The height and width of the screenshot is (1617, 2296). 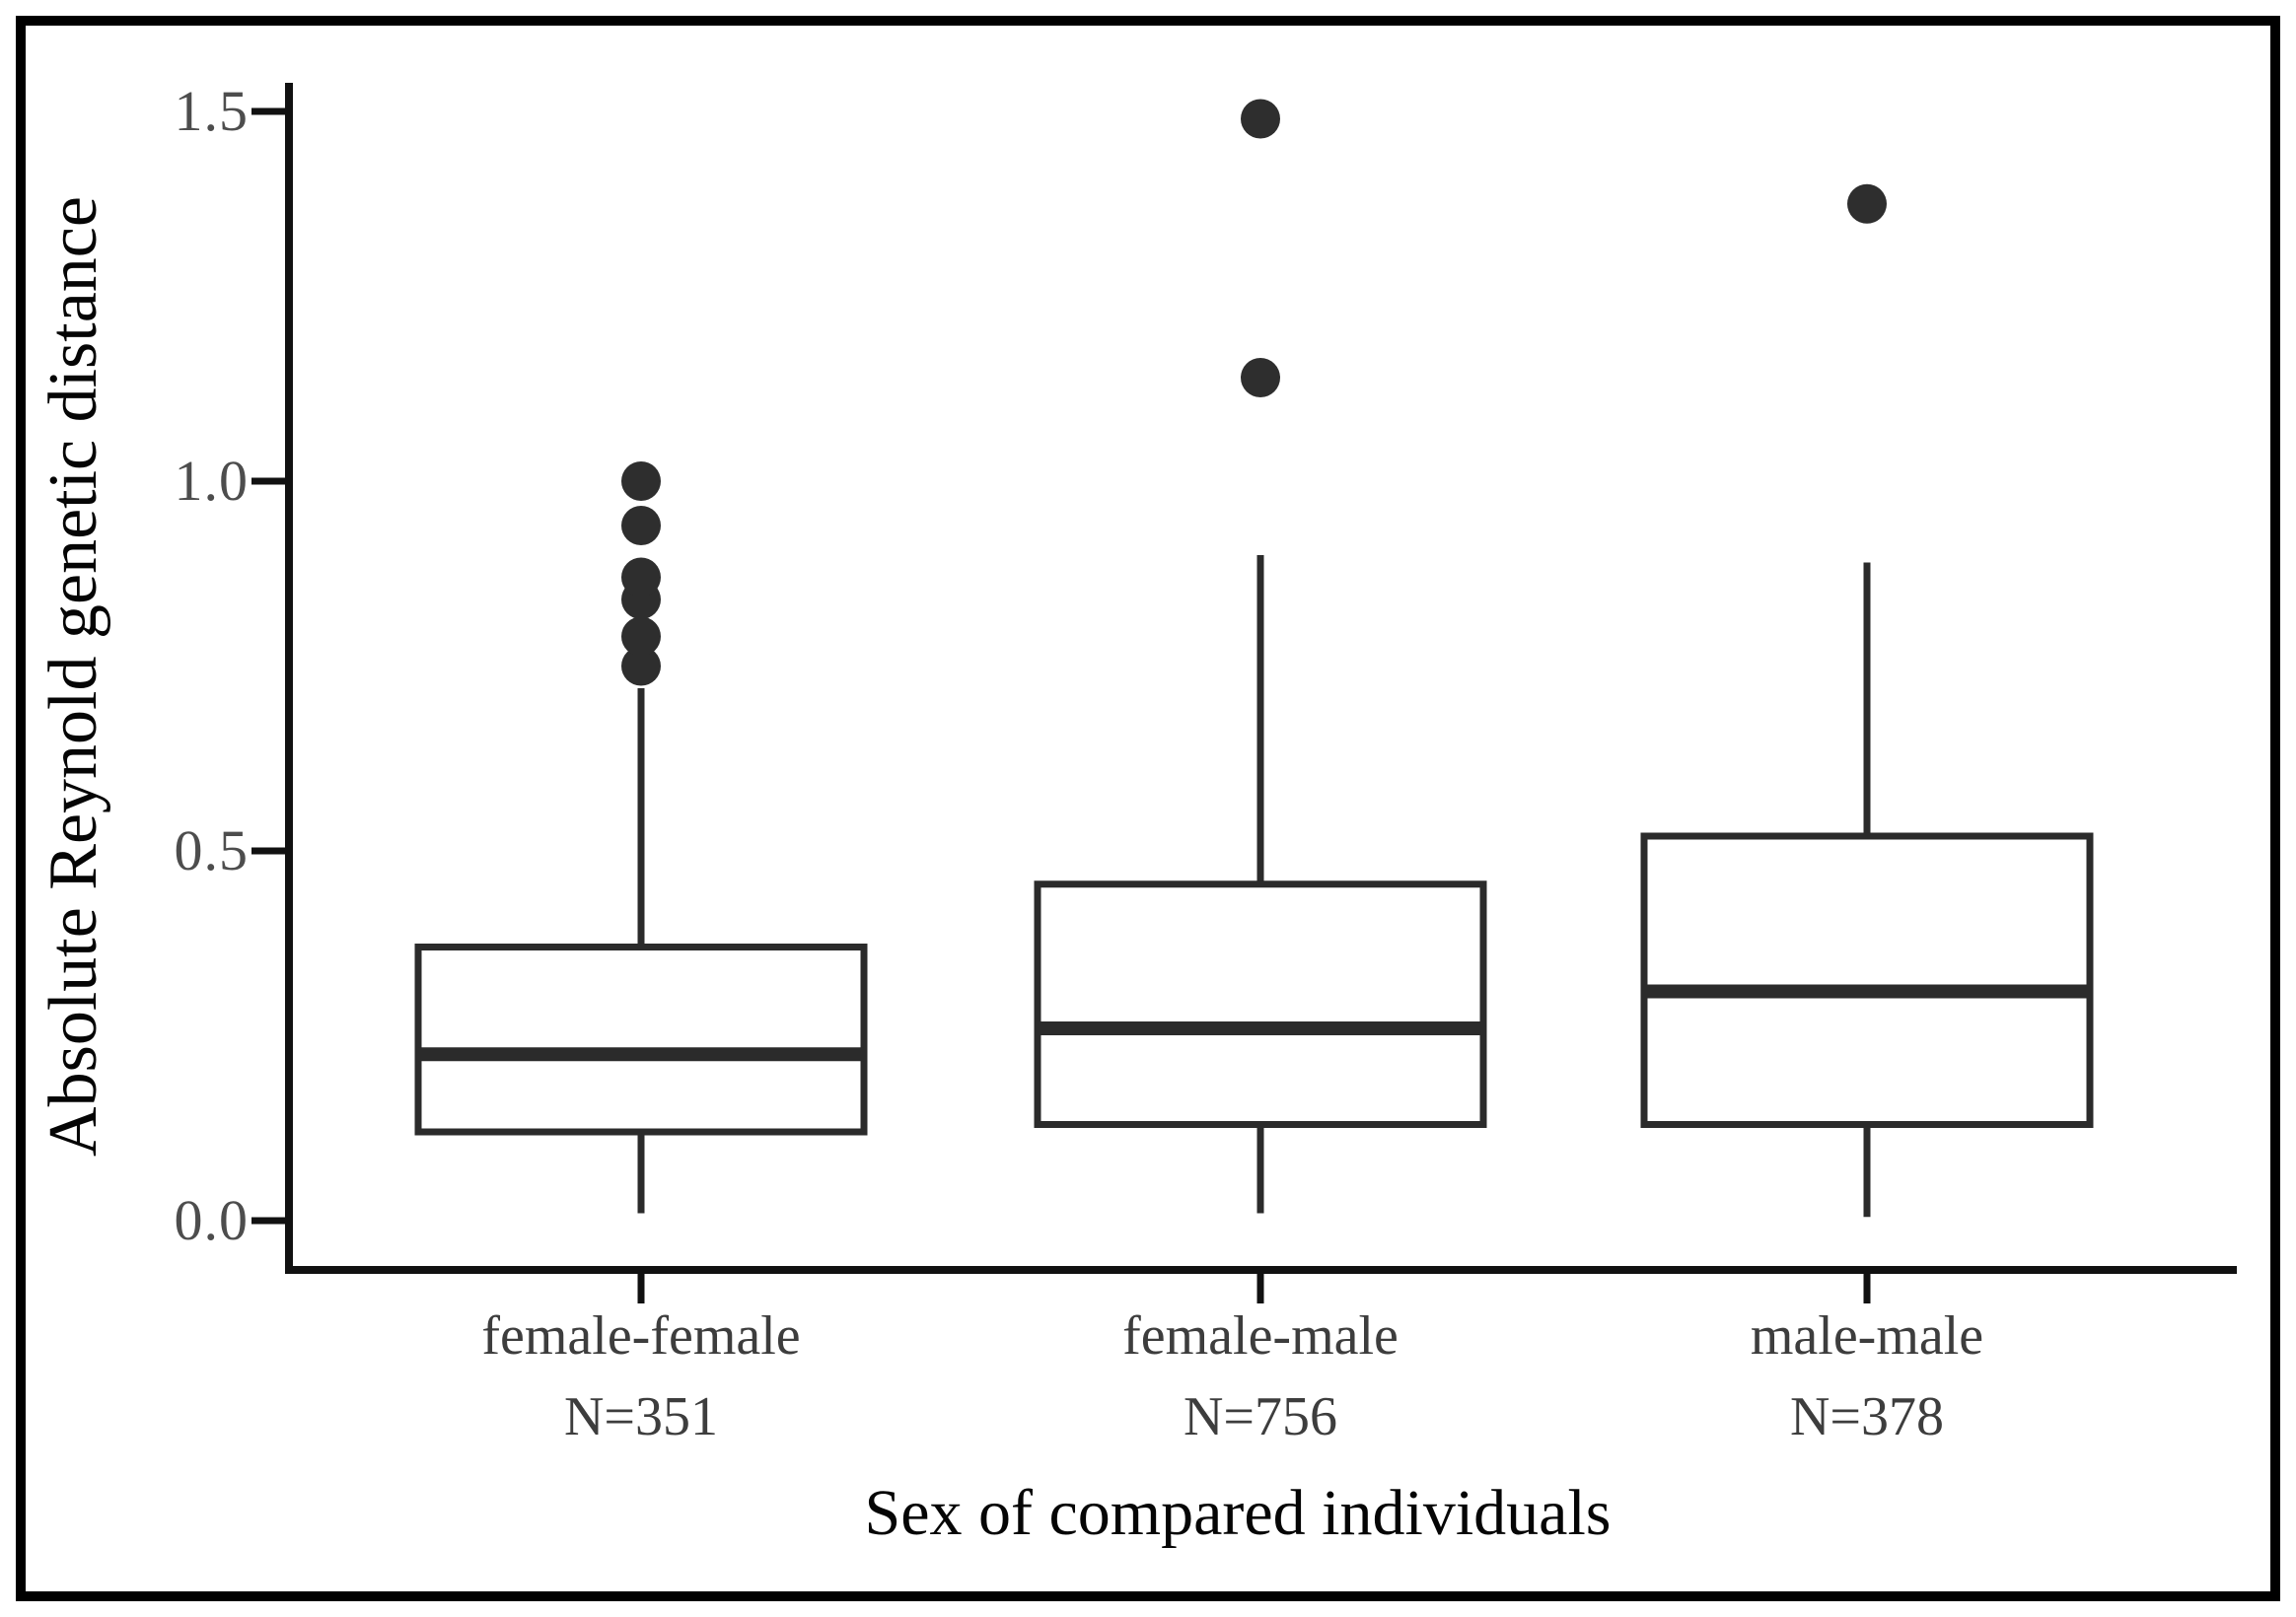 What do you see at coordinates (1867, 203) in the screenshot?
I see `outlier-point-male-male` at bounding box center [1867, 203].